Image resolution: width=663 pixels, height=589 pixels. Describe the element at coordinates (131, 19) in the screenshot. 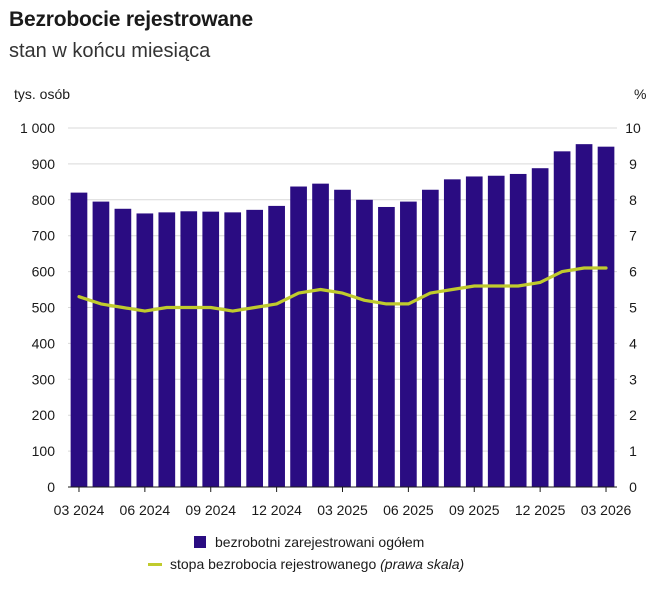

I see `chart-title: Bezrobocie rejestrowane` at that location.